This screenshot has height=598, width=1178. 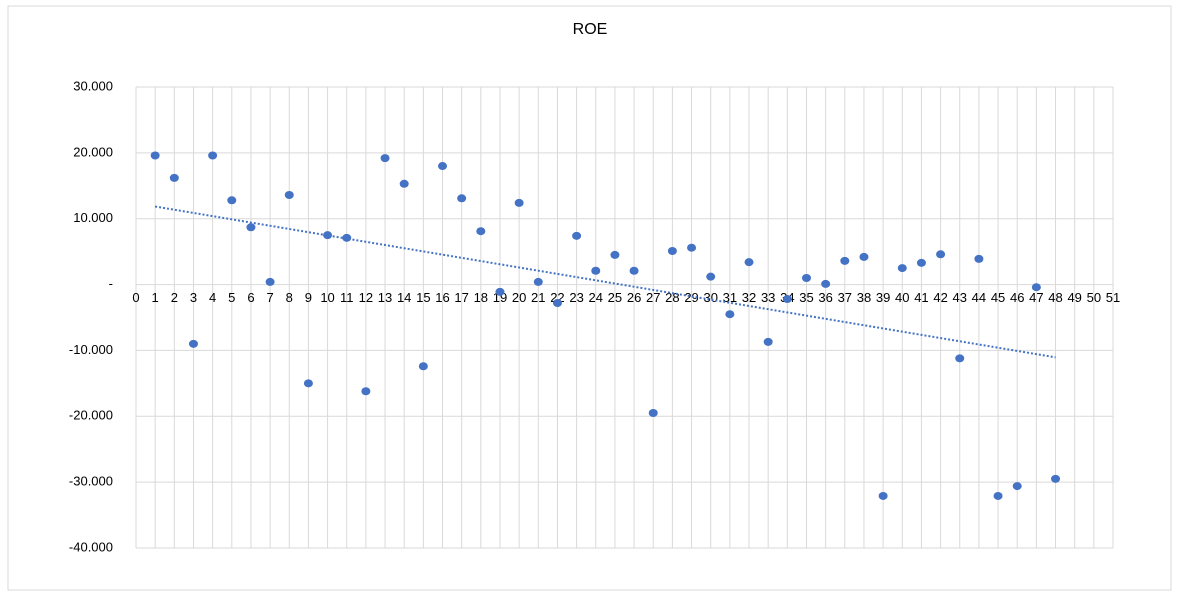 What do you see at coordinates (653, 297) in the screenshot?
I see `x-tick-label: 27` at bounding box center [653, 297].